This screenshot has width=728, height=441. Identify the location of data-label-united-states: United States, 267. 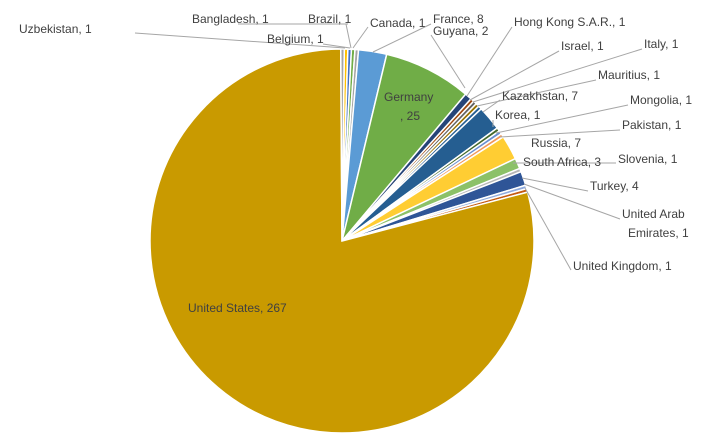
(237, 308).